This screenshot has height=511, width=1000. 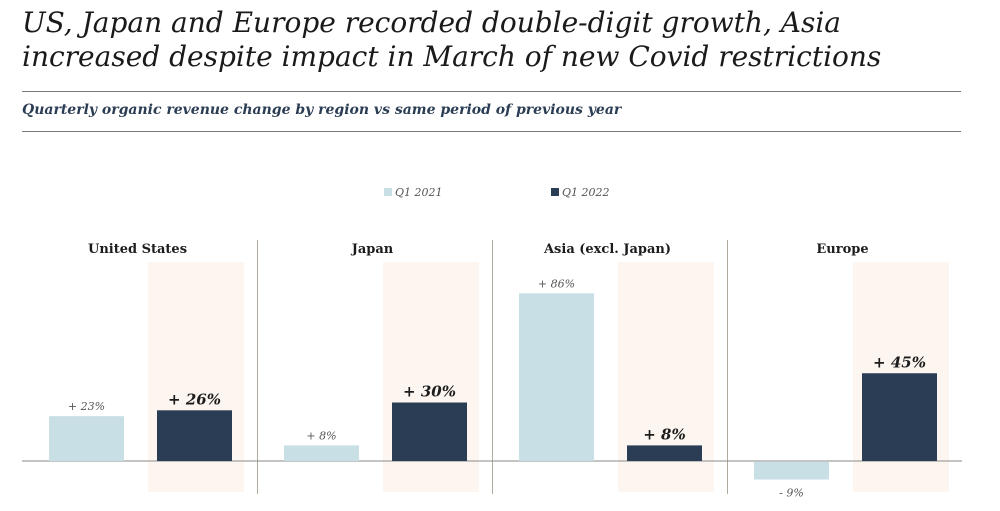 I want to click on bar-q1-2021-europe, so click(x=791, y=471).